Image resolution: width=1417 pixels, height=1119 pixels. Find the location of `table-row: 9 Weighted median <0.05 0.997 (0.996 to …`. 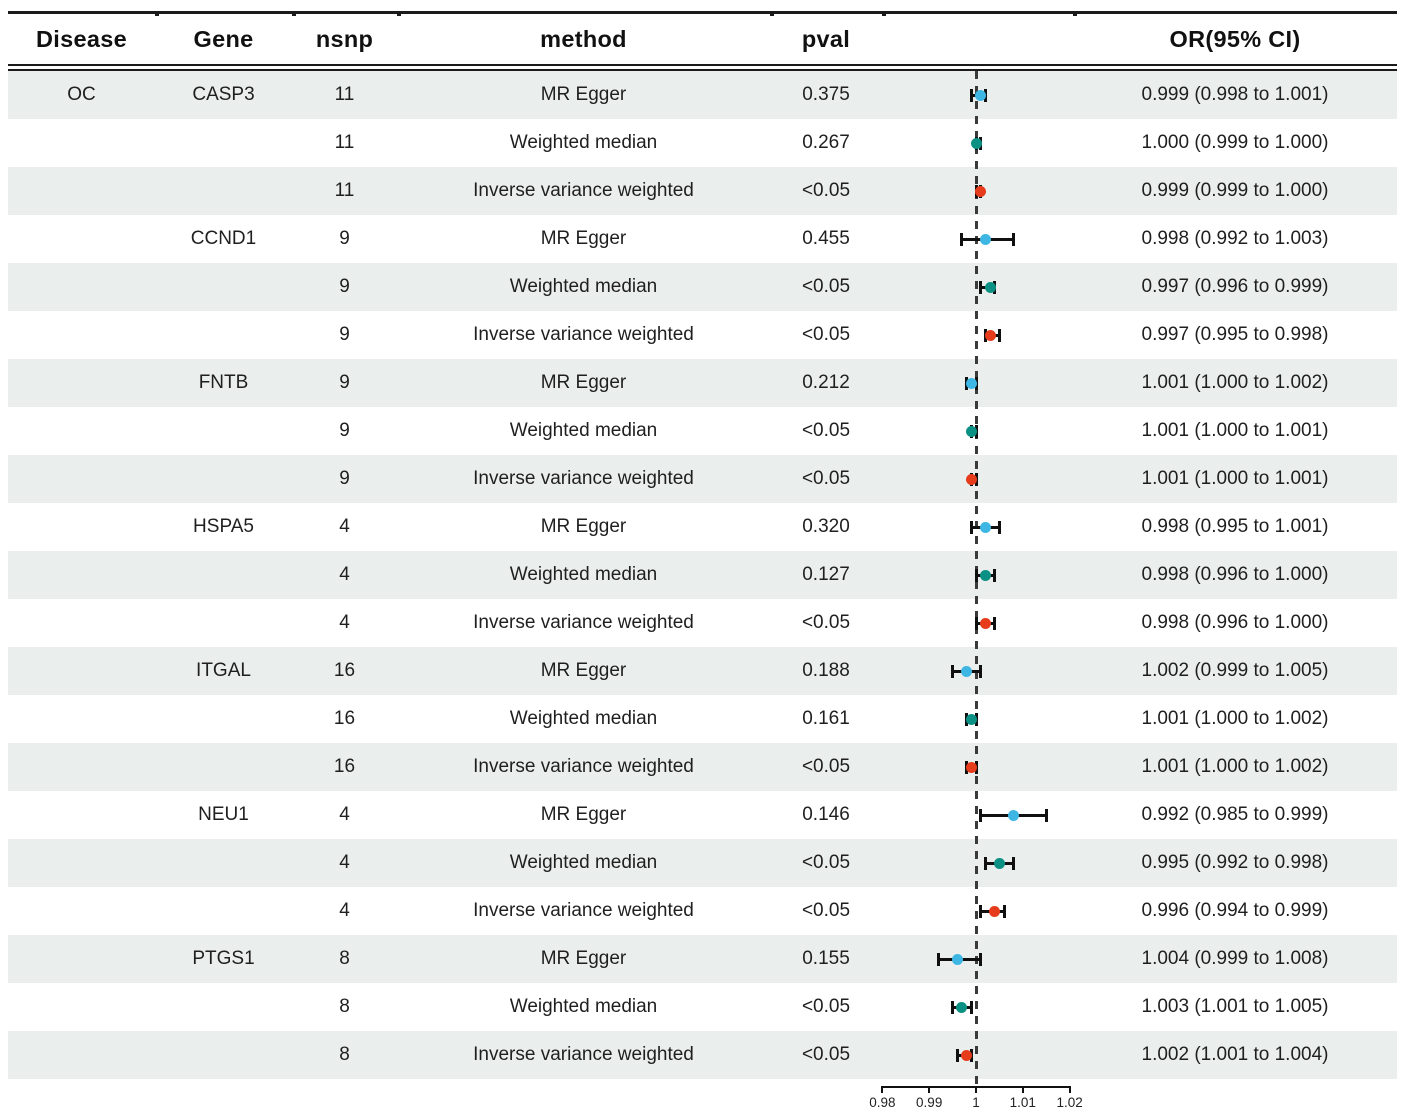

table-row: 9 Weighted median <0.05 0.997 (0.996 to … is located at coordinates (702, 287).